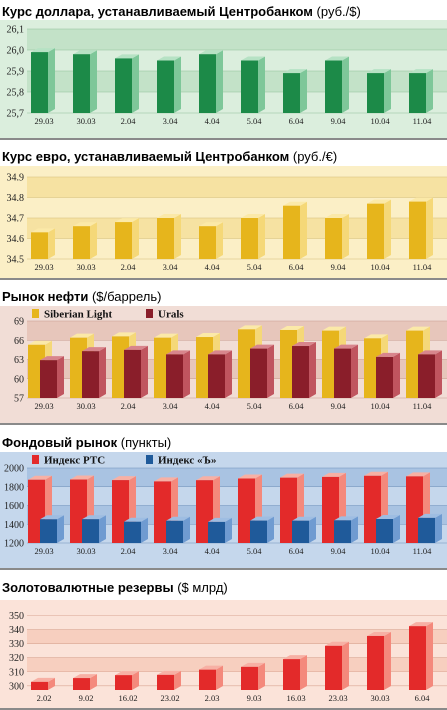  Describe the element at coordinates (60, 442) in the screenshot. I see `title-main: Фондовый рынок` at that location.